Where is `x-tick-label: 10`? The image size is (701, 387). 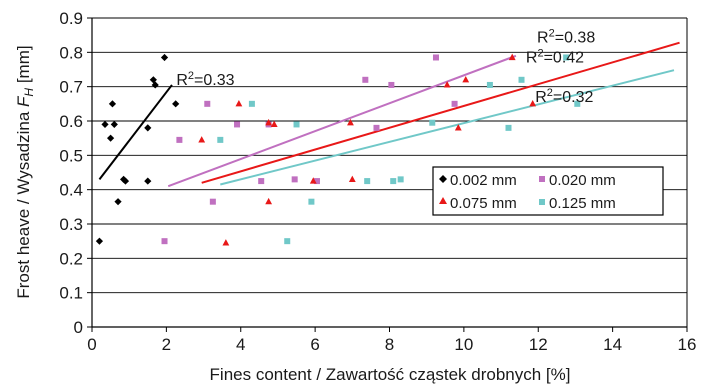
x-tick-label: 10 is located at coordinates (463, 344).